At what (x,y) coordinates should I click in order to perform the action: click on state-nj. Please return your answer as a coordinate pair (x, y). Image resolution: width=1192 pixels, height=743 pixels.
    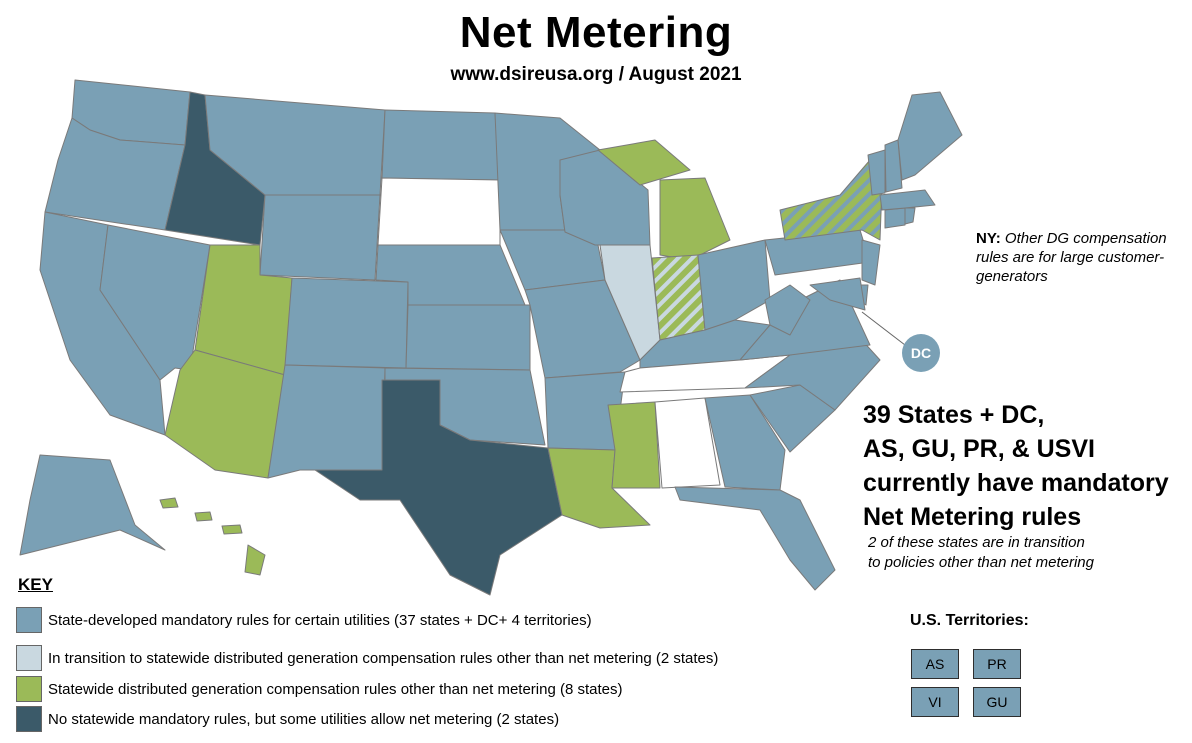
    Looking at the image, I should click on (871, 262).